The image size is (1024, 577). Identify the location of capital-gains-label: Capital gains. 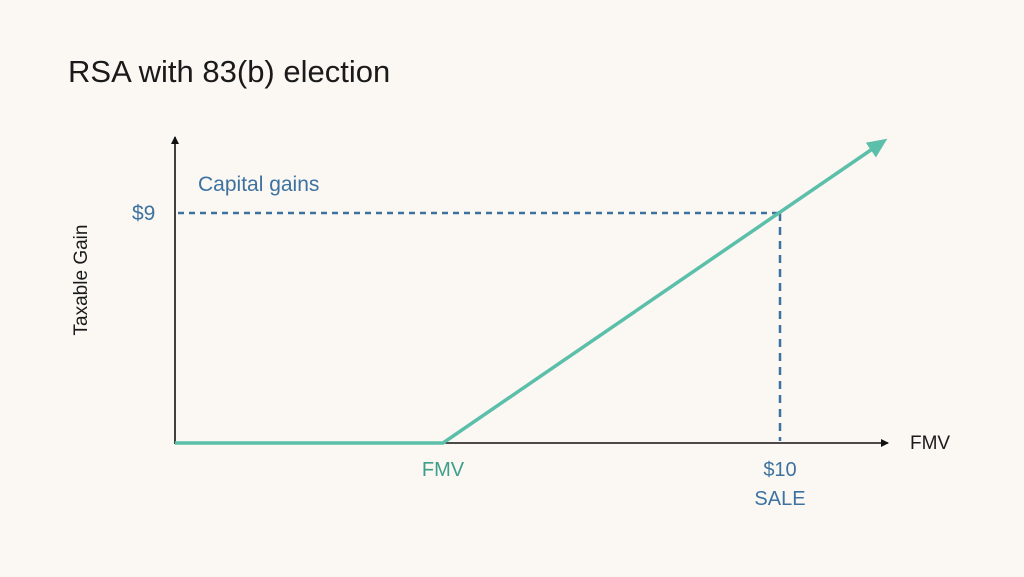
(259, 184).